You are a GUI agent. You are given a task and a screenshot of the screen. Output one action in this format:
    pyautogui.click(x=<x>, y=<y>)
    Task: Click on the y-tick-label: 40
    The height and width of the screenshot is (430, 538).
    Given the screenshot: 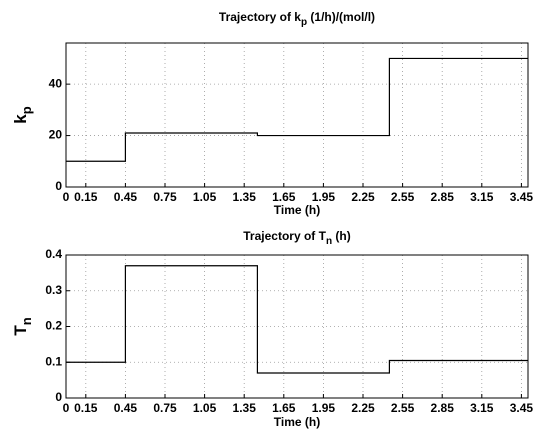 What is the action you would take?
    pyautogui.click(x=56, y=83)
    